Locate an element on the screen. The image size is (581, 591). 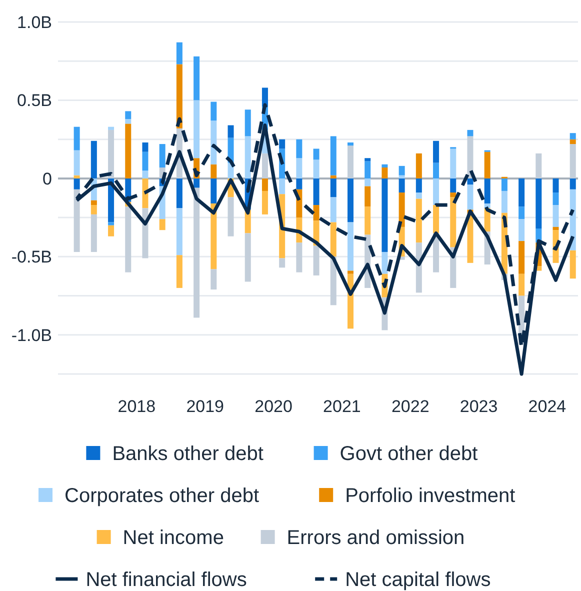
legend-label: Govt other debt is located at coordinates (409, 454).